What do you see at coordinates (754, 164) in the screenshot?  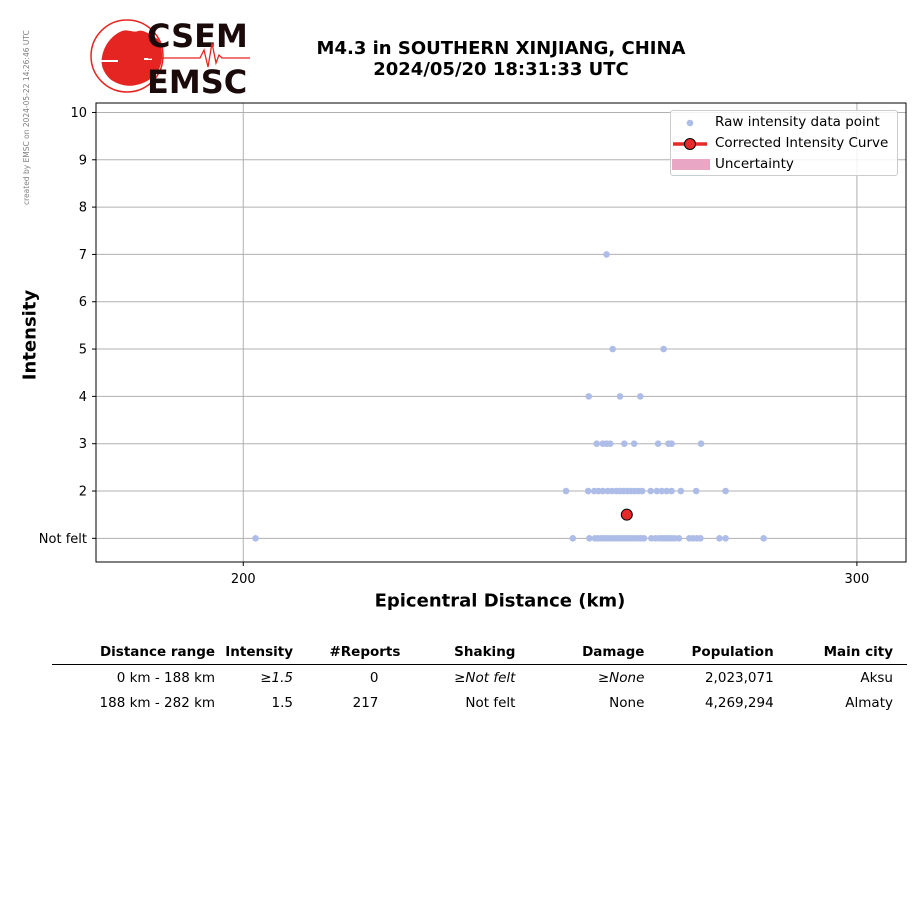 I see `legend-uncertainty-label: Uncertainty` at bounding box center [754, 164].